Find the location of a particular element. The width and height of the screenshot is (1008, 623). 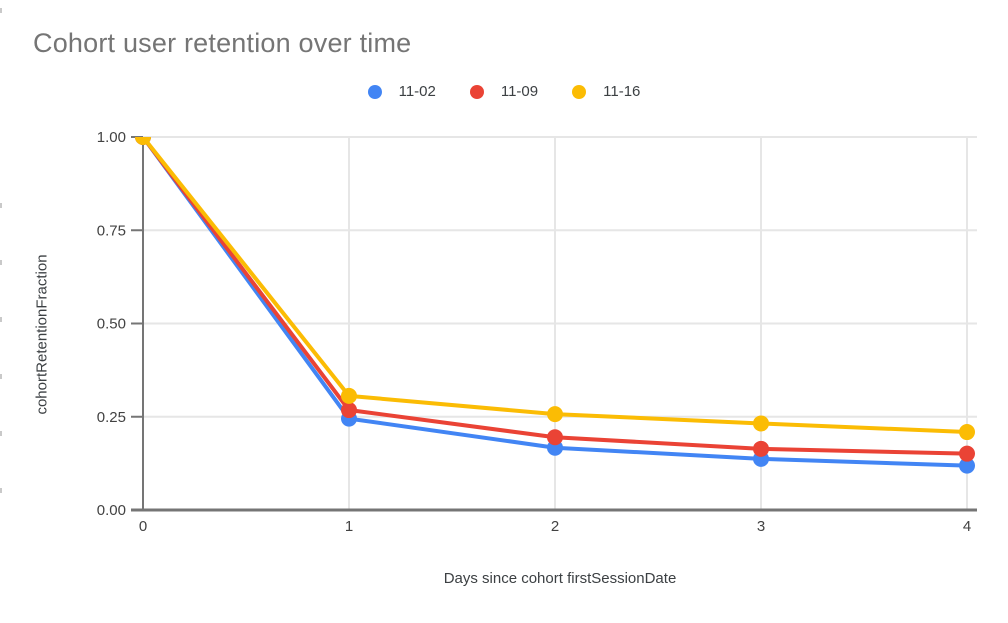

x-tick-label: 0 is located at coordinates (143, 526).